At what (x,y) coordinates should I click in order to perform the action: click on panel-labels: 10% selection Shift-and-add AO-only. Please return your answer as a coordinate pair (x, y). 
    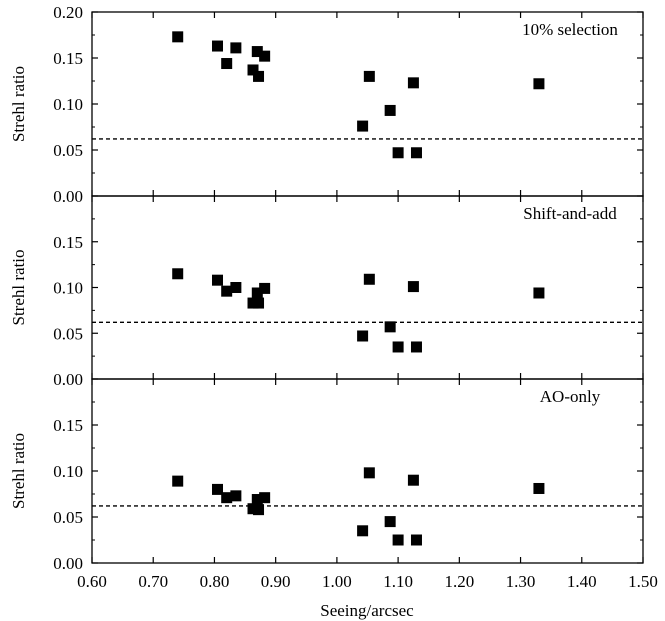
    Looking at the image, I should click on (570, 213).